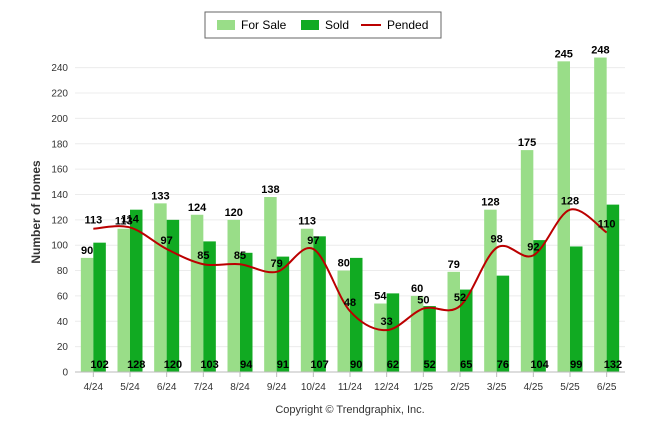 This screenshot has height=434, width=646. I want to click on label-for-sale-9/24: 138, so click(270, 190).